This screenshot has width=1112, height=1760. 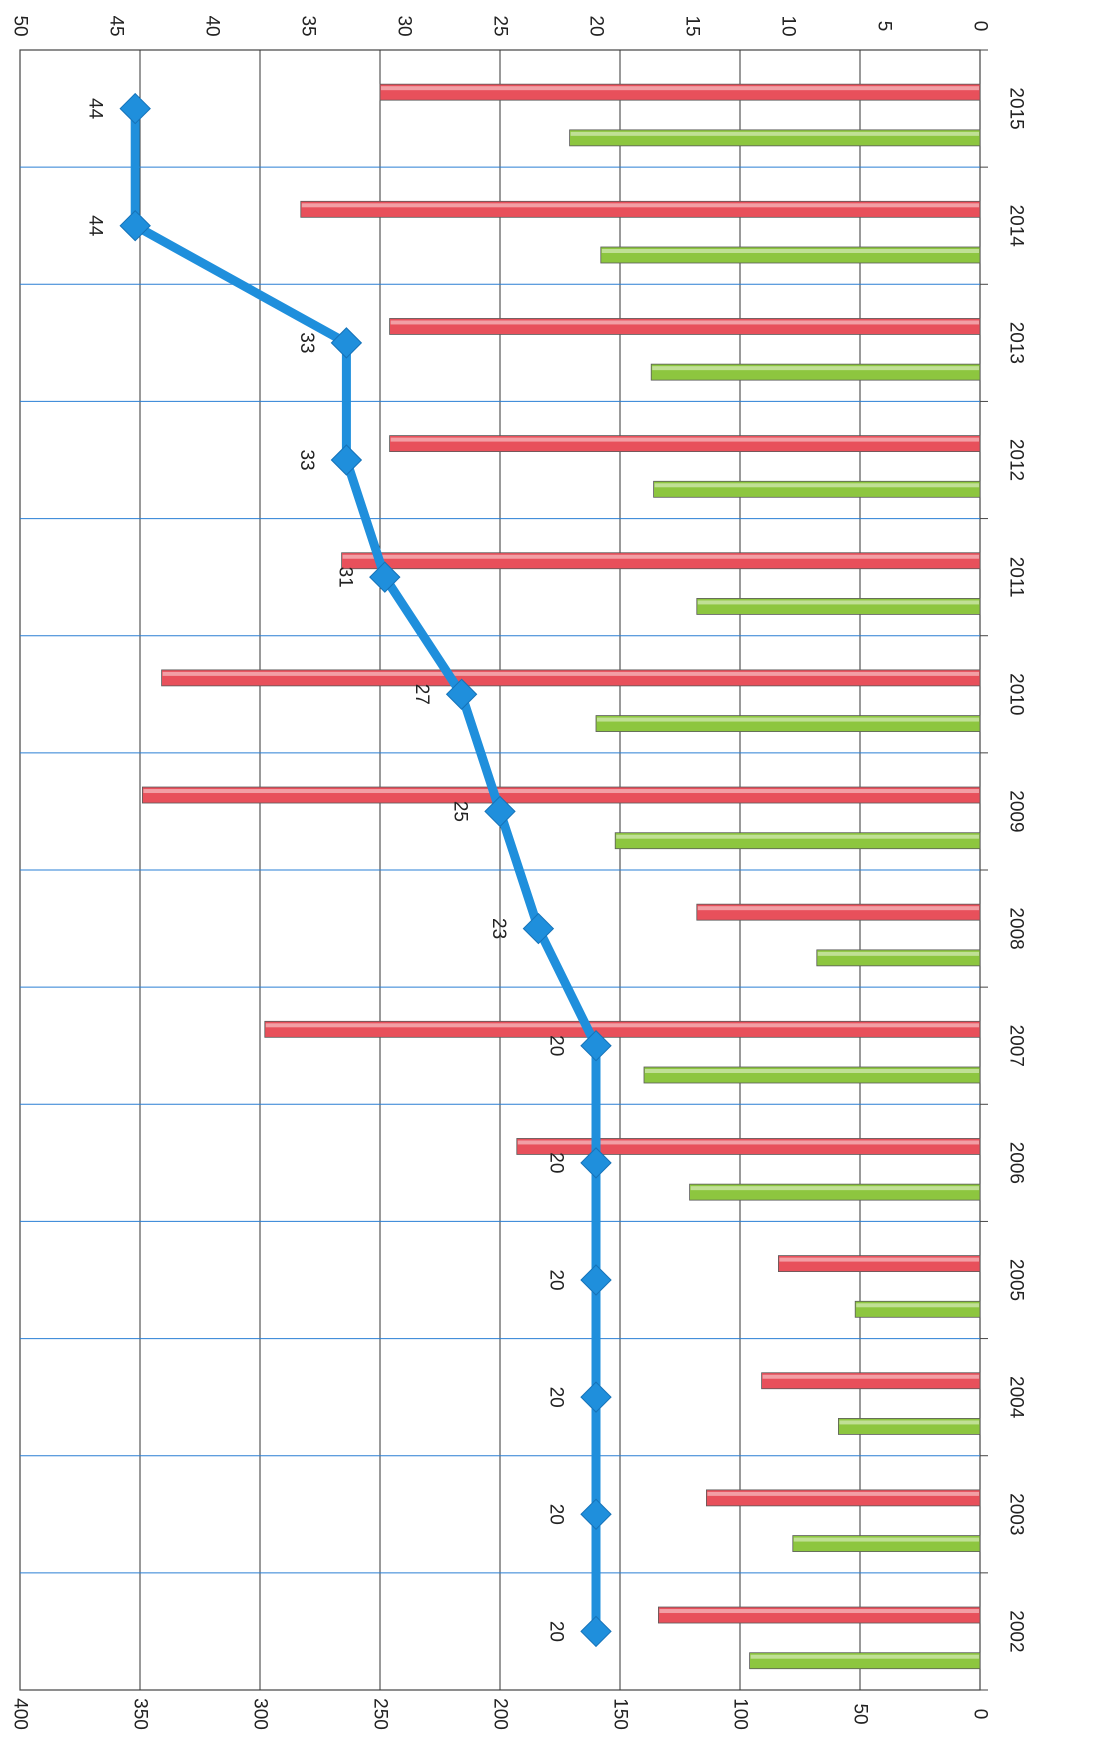 I want to click on category-label: 2006, so click(x=1016, y=1163).